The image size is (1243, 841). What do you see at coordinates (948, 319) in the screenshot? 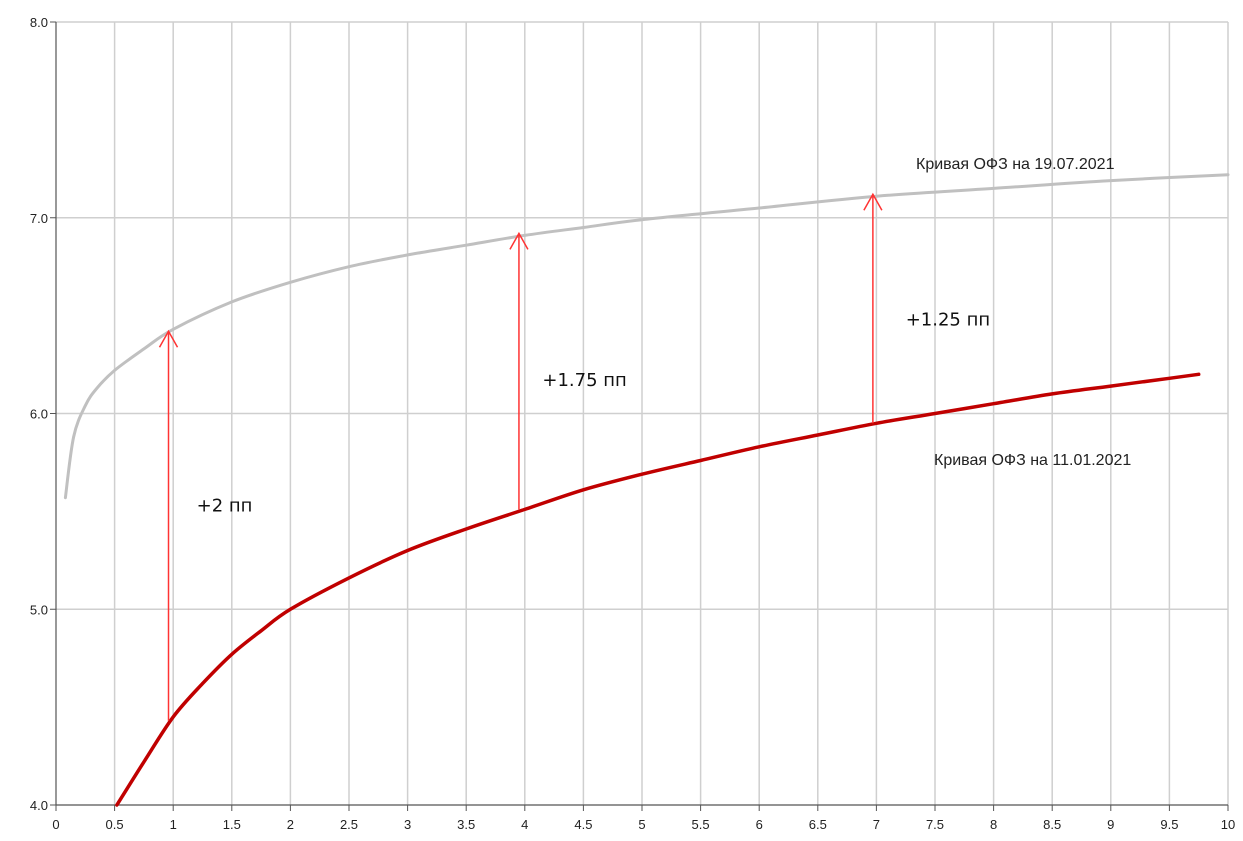
I see `annotation-label-1-25pp: +1.25 пп` at bounding box center [948, 319].